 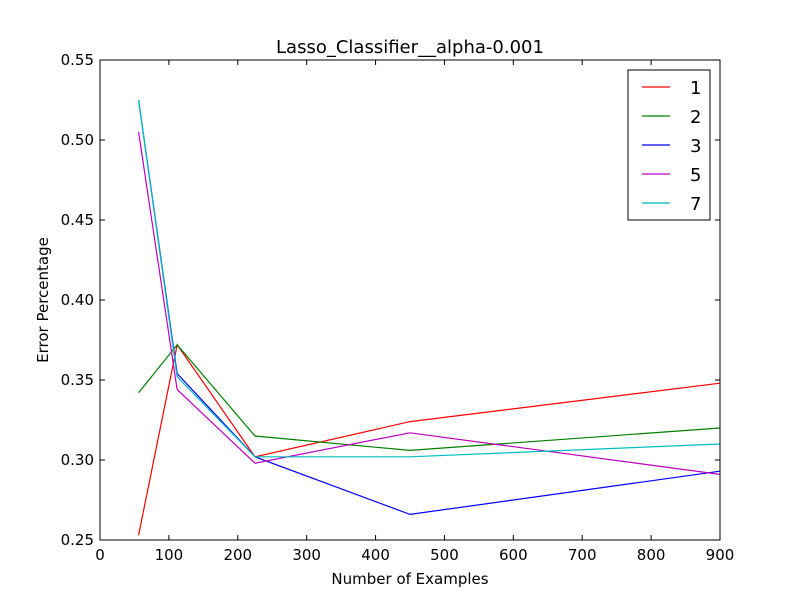 What do you see at coordinates (720, 555) in the screenshot?
I see `x-tick-label: 900` at bounding box center [720, 555].